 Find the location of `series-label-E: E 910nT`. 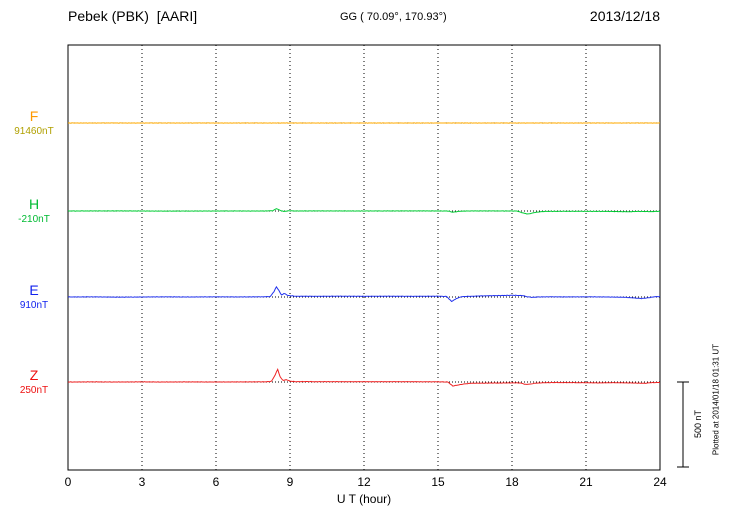

series-label-E: E 910nT is located at coordinates (34, 297).